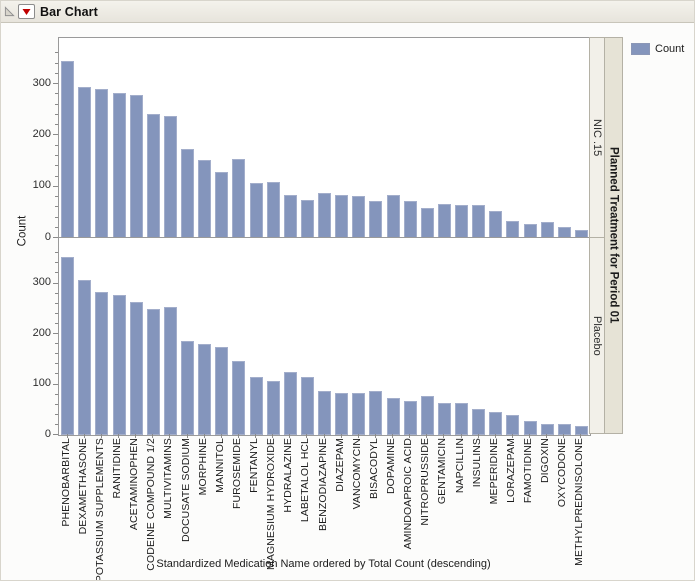 Image resolution: width=695 pixels, height=581 pixels. I want to click on x-category-label: VANCOMYCIN, so click(356, 474).